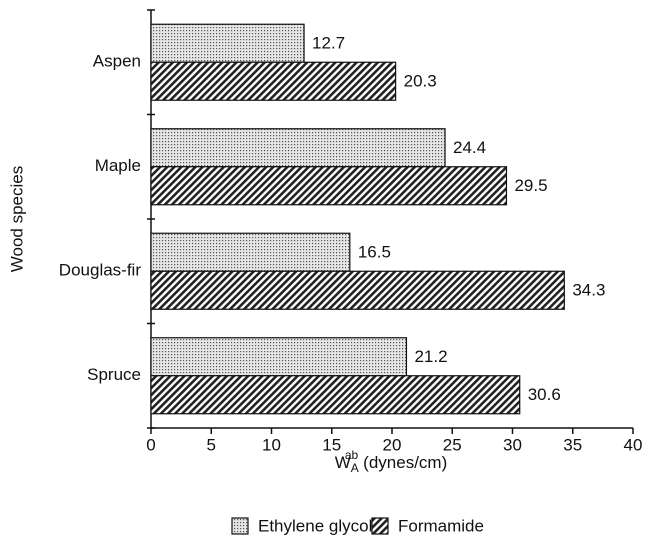 The height and width of the screenshot is (545, 648). I want to click on x-title-sup: ab, so click(352, 455).